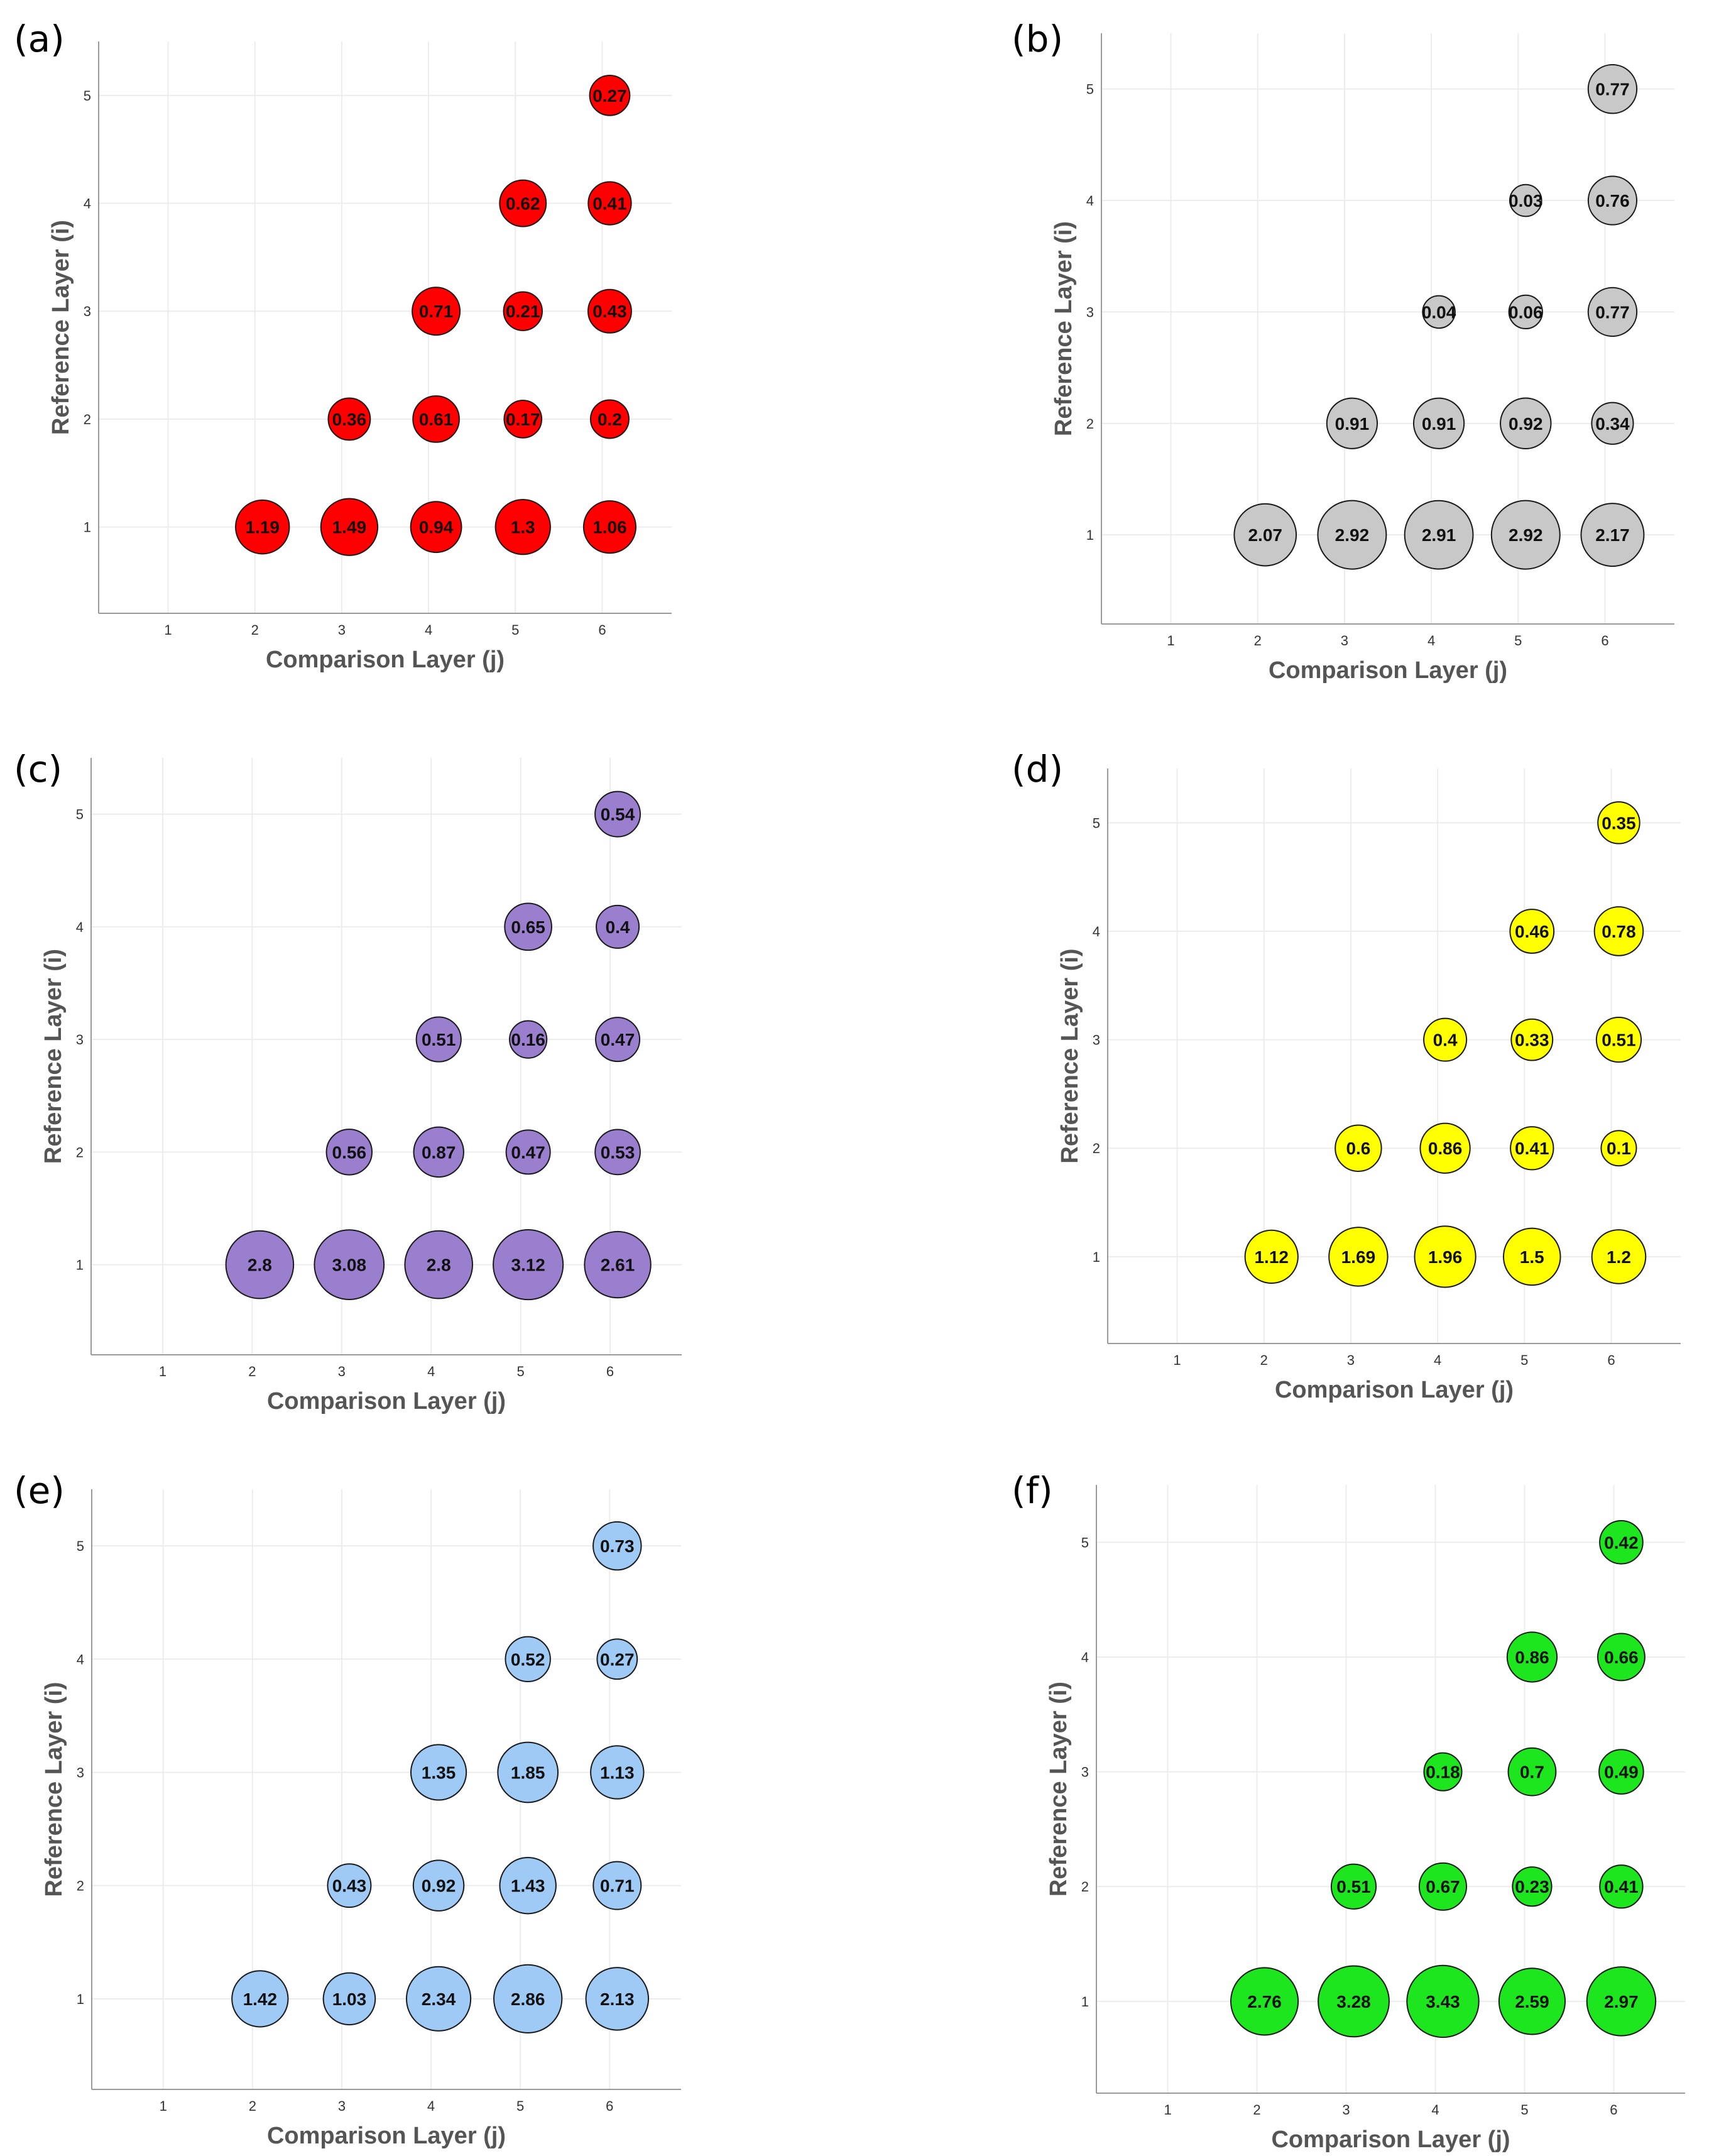  I want to click on bubble-value-label: 3.12, so click(528, 1265).